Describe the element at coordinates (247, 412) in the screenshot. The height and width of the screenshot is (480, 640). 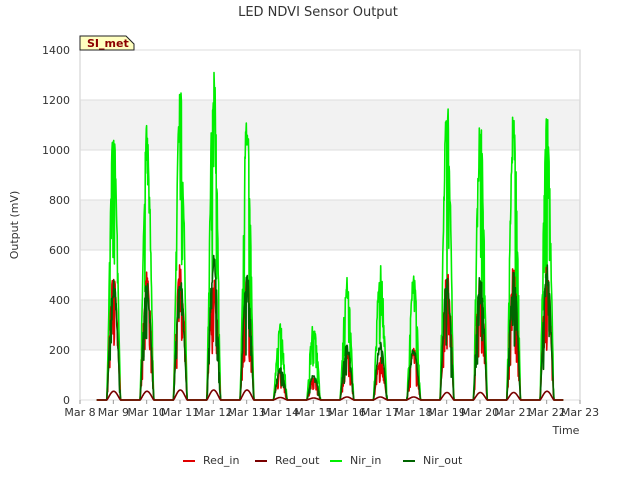
I see `x-tick-label: Mar 13` at that location.